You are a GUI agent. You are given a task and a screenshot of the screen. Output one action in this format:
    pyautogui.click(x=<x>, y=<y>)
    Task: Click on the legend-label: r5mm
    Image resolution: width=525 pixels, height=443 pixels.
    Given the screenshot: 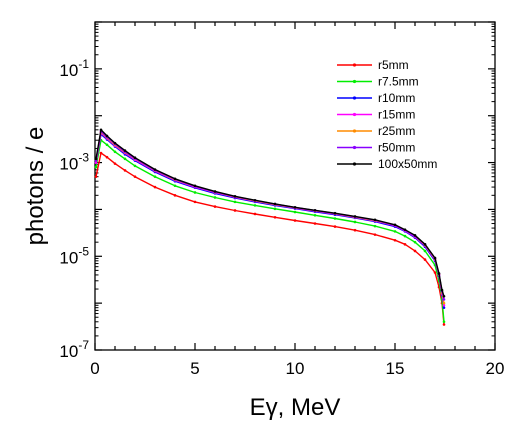 What is the action you would take?
    pyautogui.click(x=393, y=65)
    